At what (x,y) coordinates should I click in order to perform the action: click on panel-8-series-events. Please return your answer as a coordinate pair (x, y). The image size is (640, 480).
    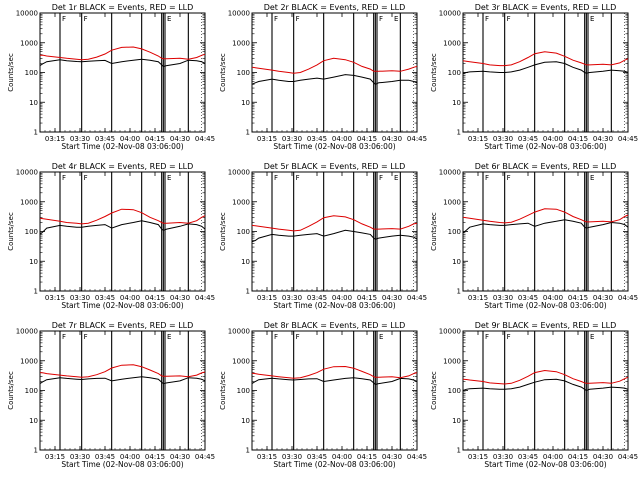
    Looking at the image, I should click on (334, 381).